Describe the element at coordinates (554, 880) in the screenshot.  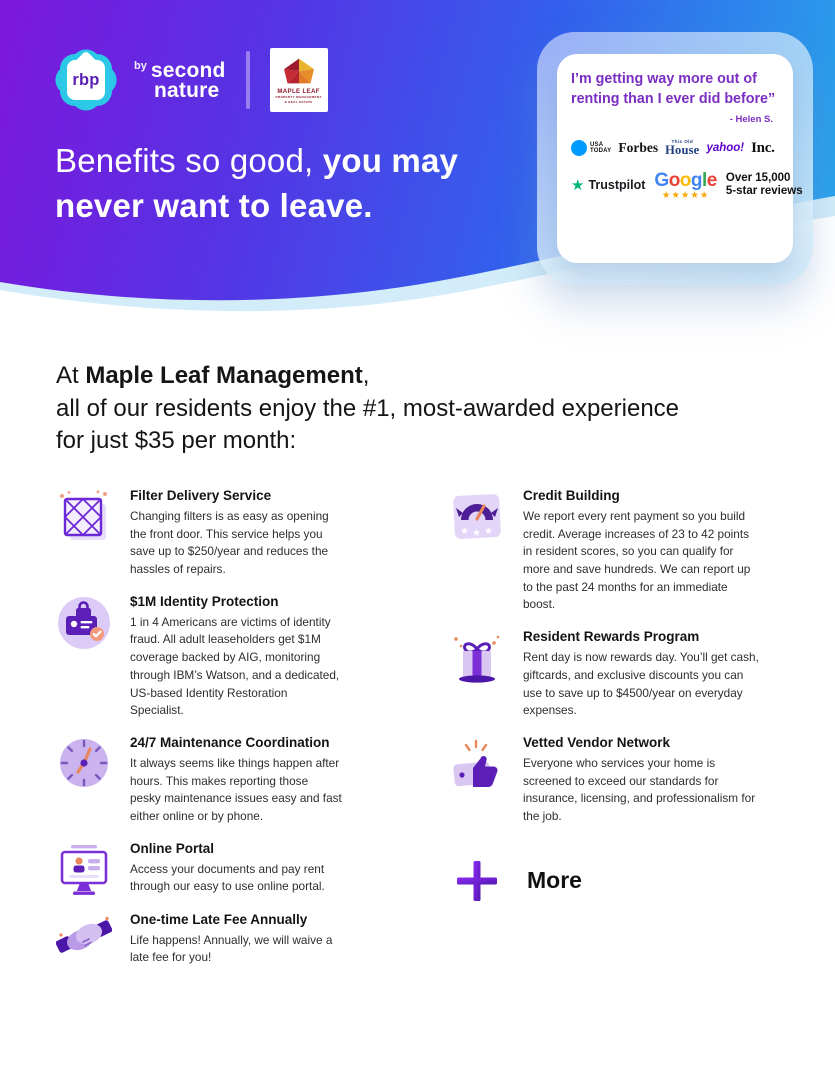
I see `more-label: More` at that location.